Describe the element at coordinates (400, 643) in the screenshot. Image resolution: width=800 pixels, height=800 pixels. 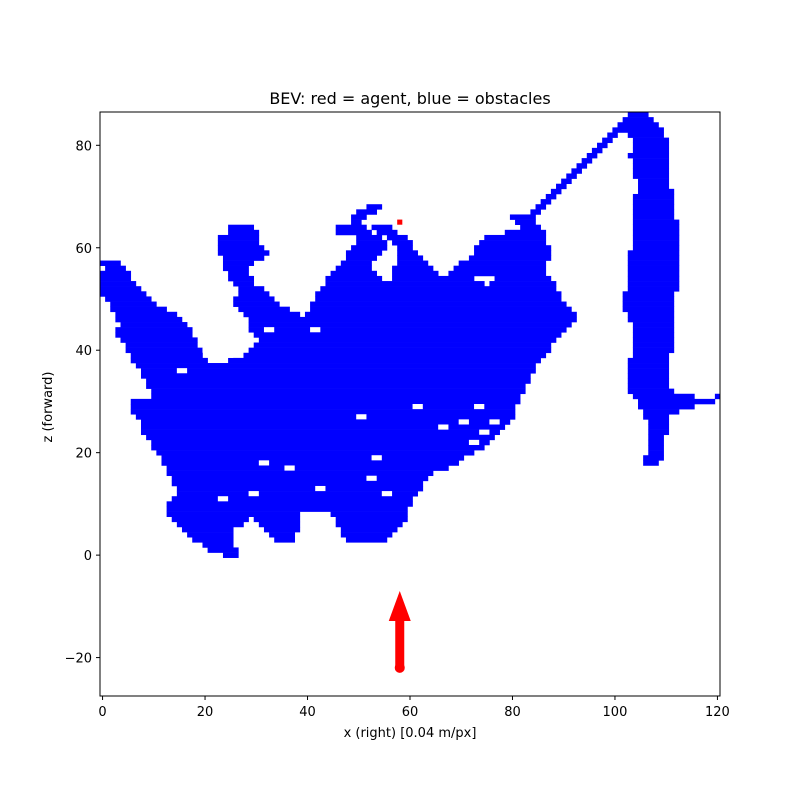
I see `agent-arrow-shaft` at that location.